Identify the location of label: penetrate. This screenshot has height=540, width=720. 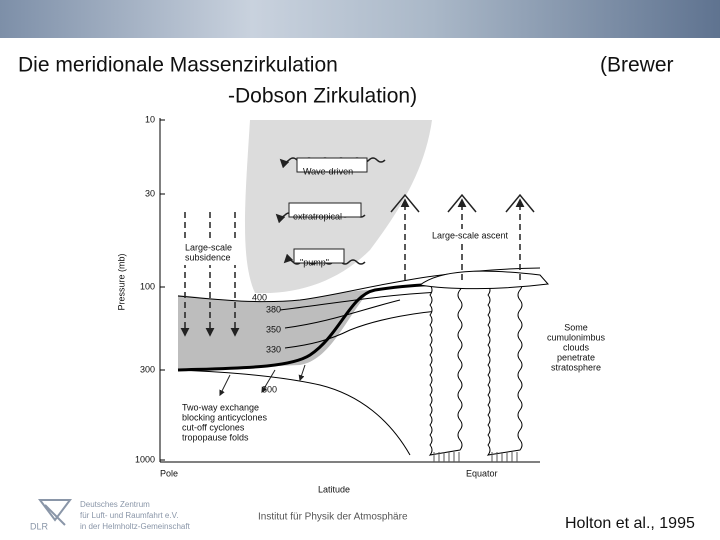
(576, 357).